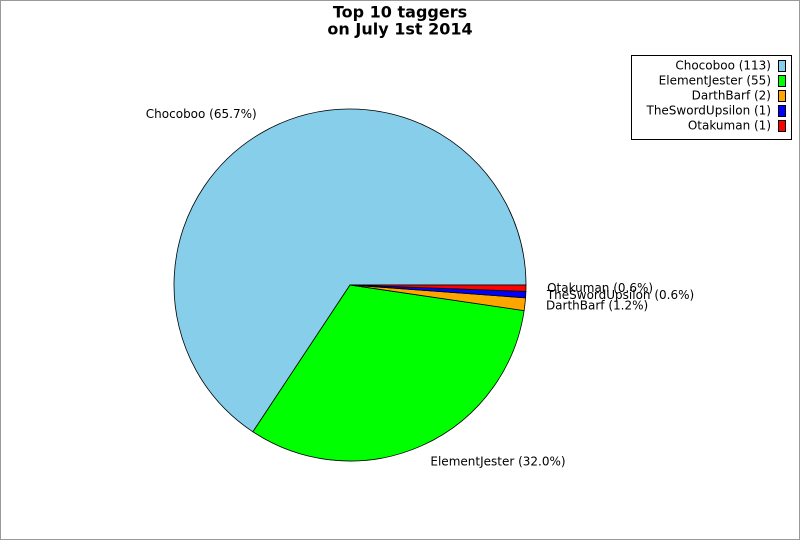 This screenshot has width=800, height=540. I want to click on legend-label: ElementJester (55), so click(715, 81).